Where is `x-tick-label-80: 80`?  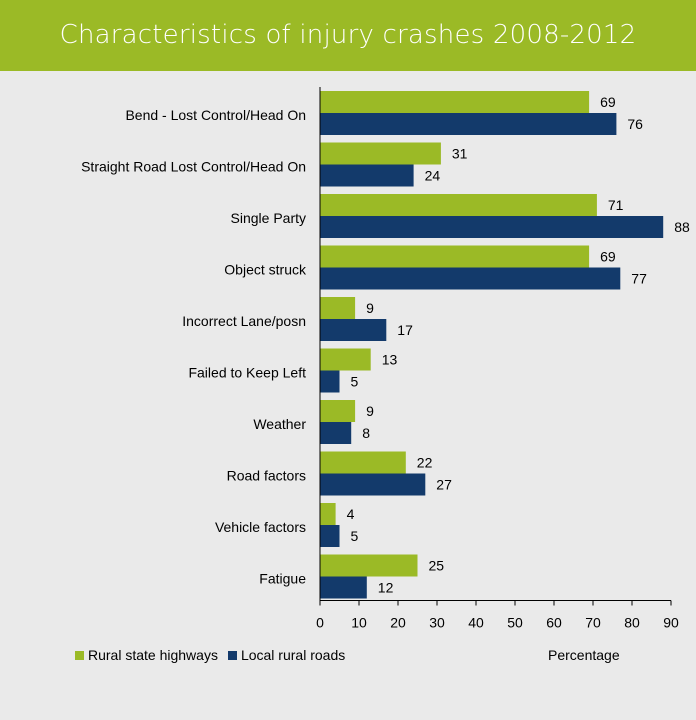 x-tick-label-80: 80 is located at coordinates (632, 623).